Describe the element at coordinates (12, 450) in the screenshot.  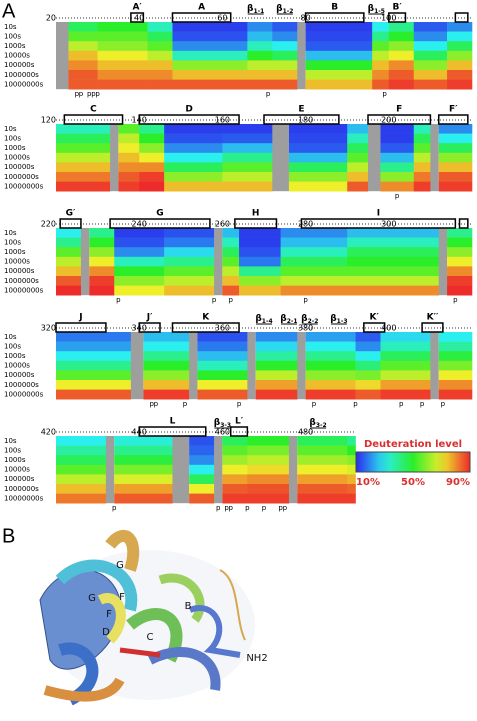
I see `time-label: 100s` at that location.